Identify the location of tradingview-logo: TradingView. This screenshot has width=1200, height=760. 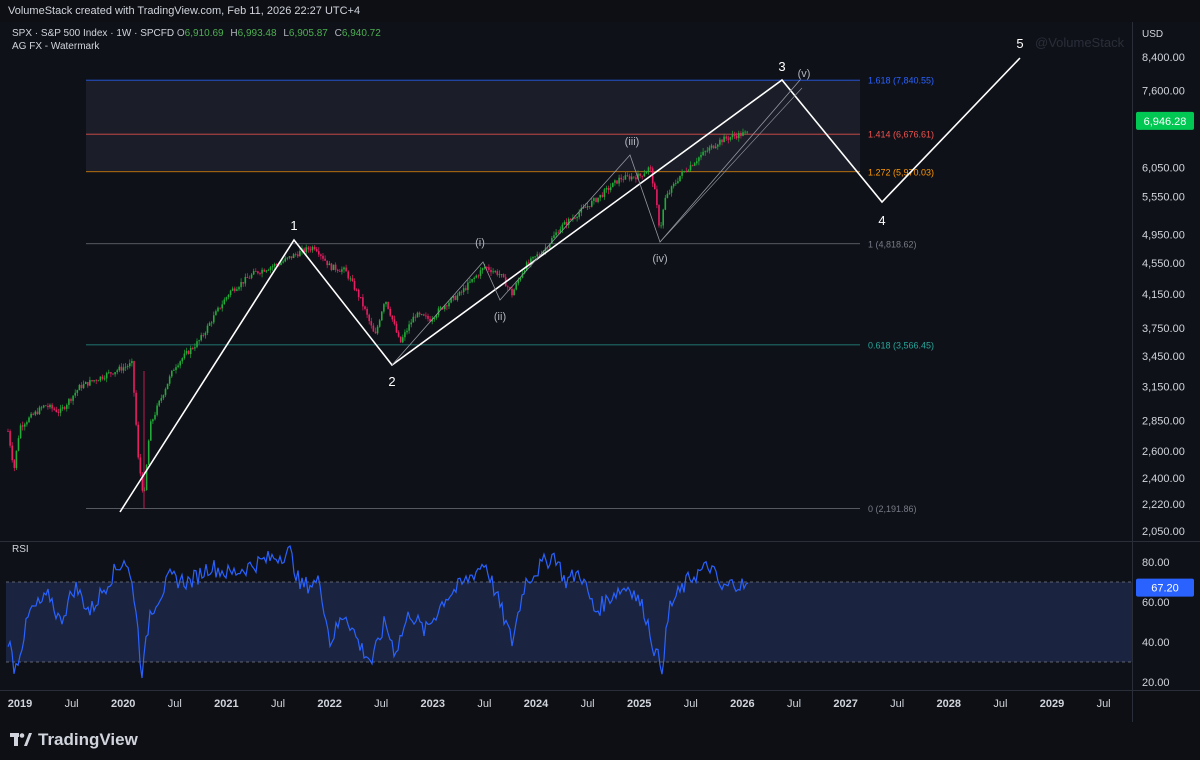
(74, 740).